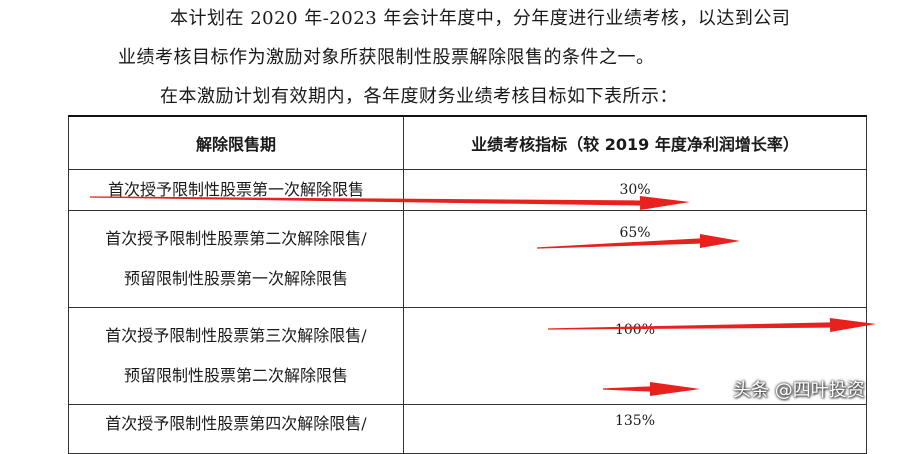  I want to click on intro-line-1: 本计划在 2020 年-2023 年会计年度中，分年度进行业绩考核，以达到公司, so click(480, 18).